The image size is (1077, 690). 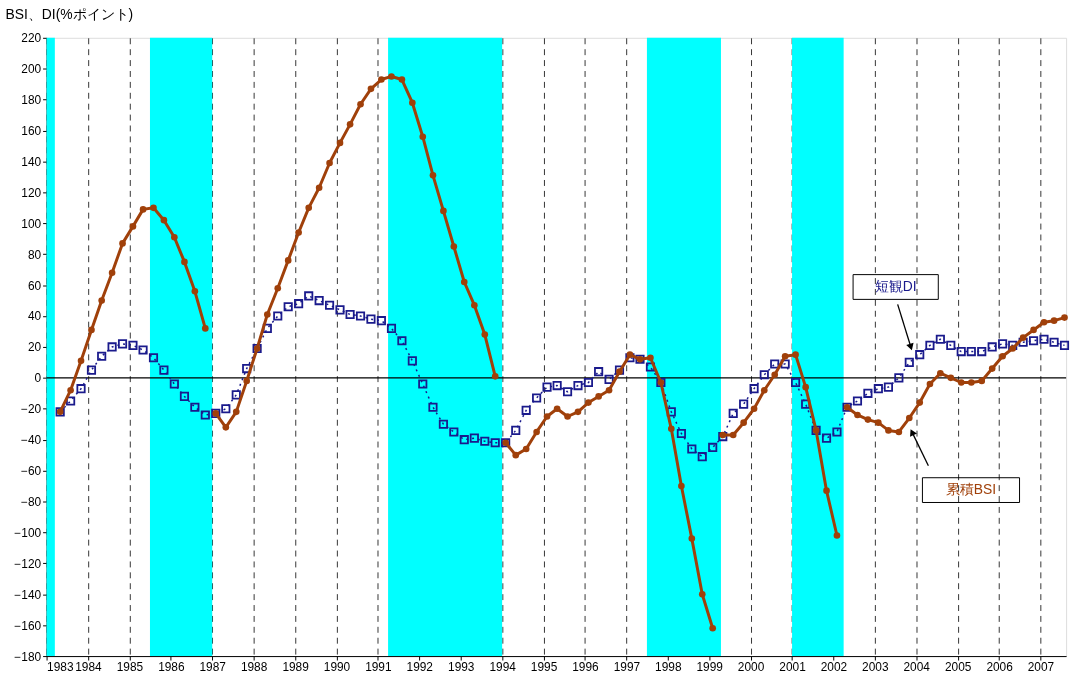 I want to click on x-tick-label: 1991, so click(x=378, y=667).